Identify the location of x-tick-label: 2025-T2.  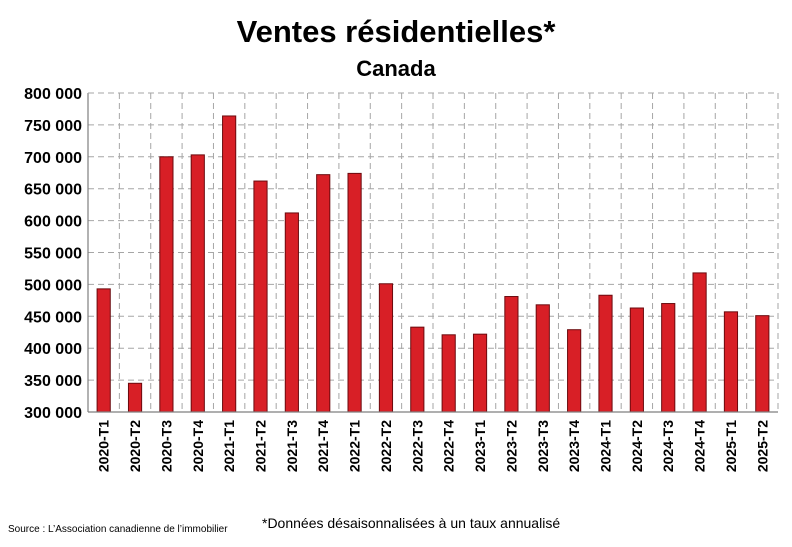
(762, 446).